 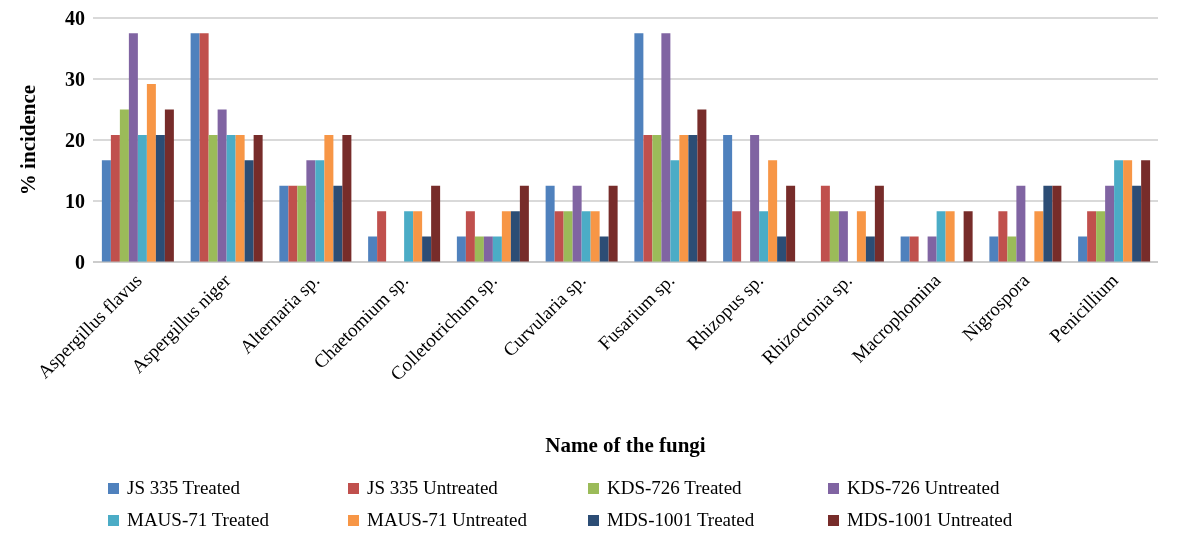 I want to click on legend-label: MAUS-71 Treated, so click(x=198, y=520).